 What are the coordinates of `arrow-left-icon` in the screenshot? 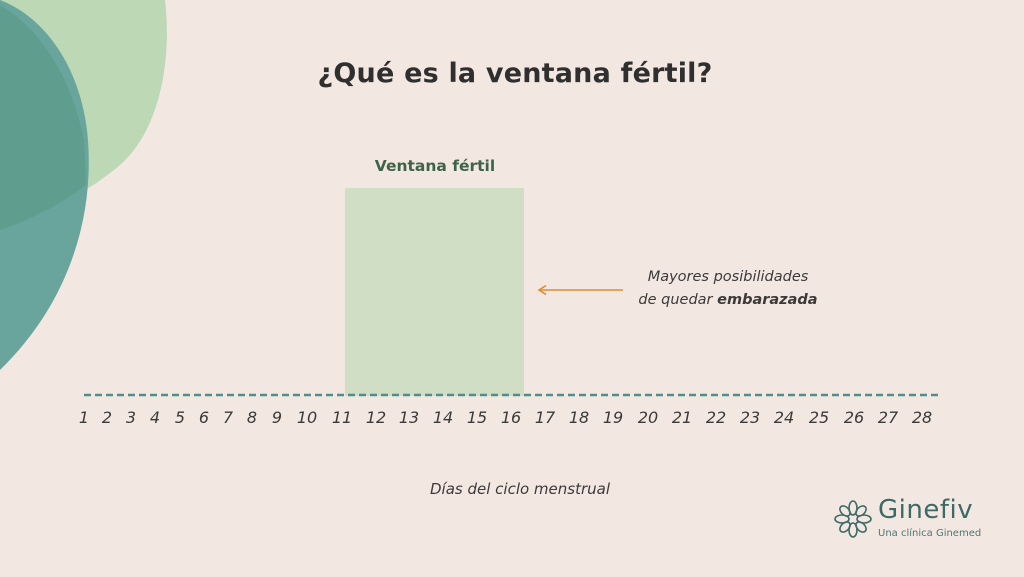 It's located at (580, 290).